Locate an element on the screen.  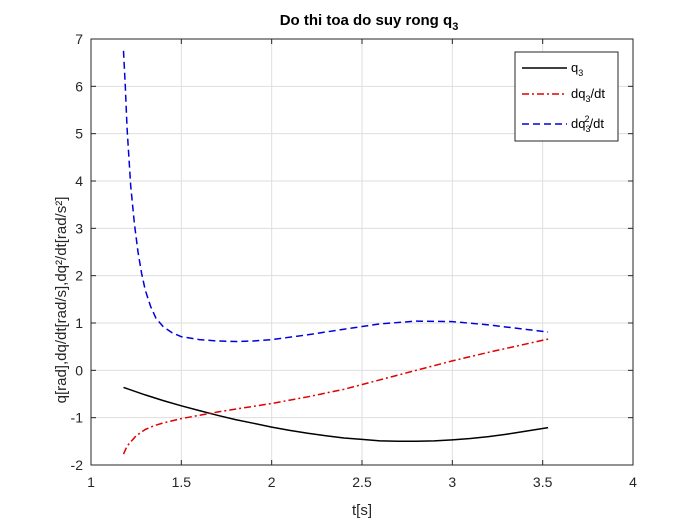
legend-entry-2: dq3/dt is located at coordinates (588, 95).